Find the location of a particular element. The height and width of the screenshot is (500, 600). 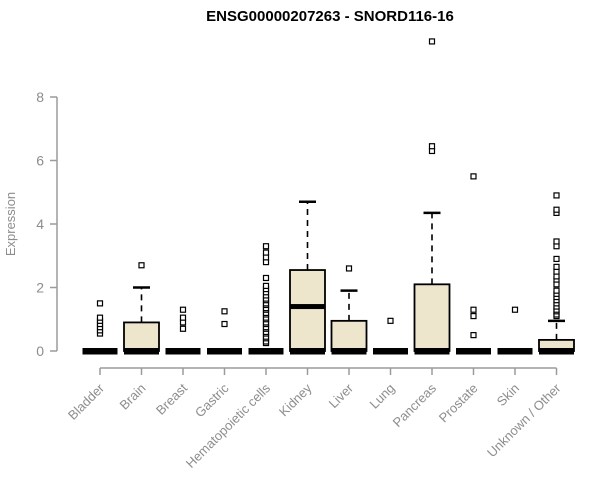

x-tick-label: Prostate is located at coordinates (458, 403).